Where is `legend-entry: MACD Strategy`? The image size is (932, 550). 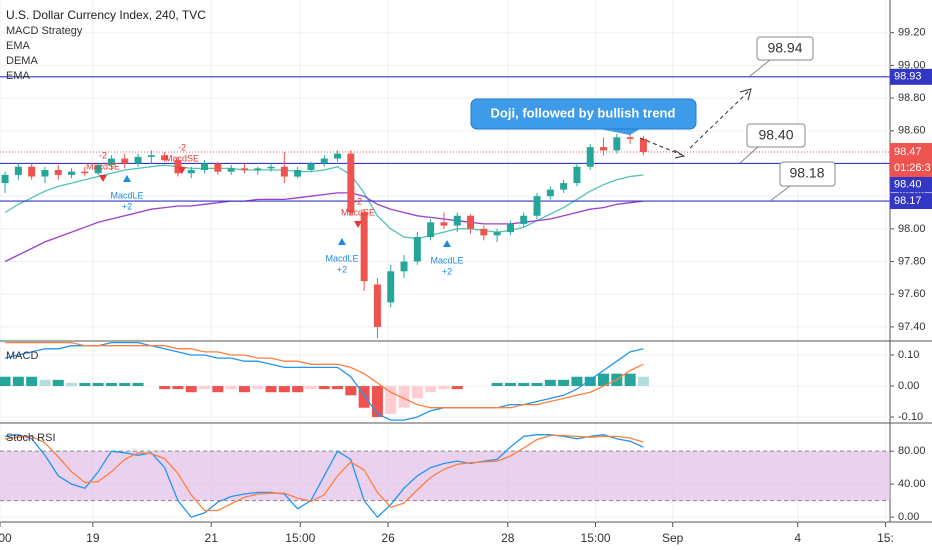
legend-entry: MACD Strategy is located at coordinates (44, 31).